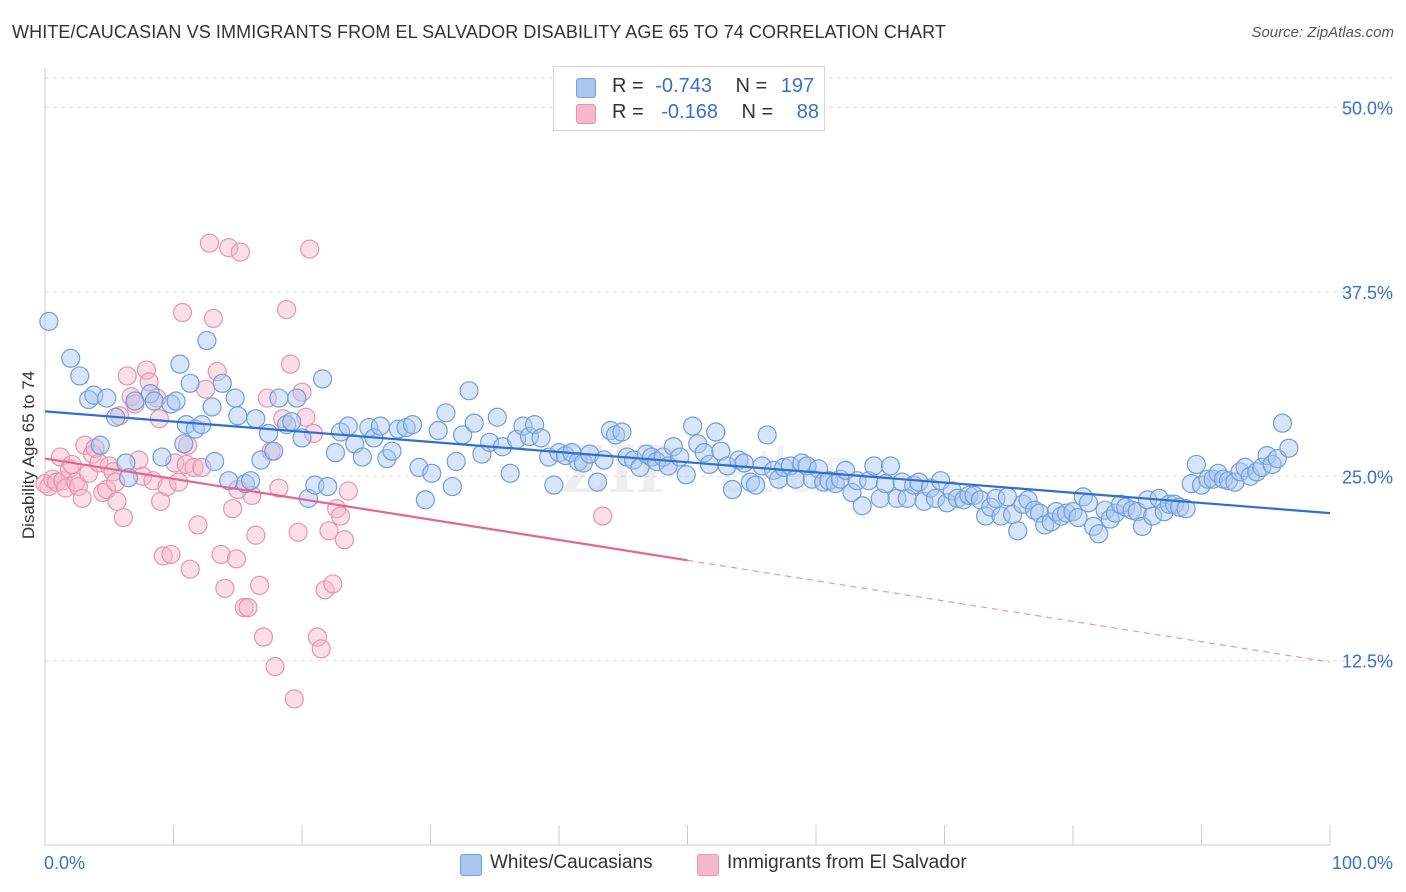 The height and width of the screenshot is (892, 1406). I want to click on trend-line-immigrants-extrapolated, so click(1009, 611).